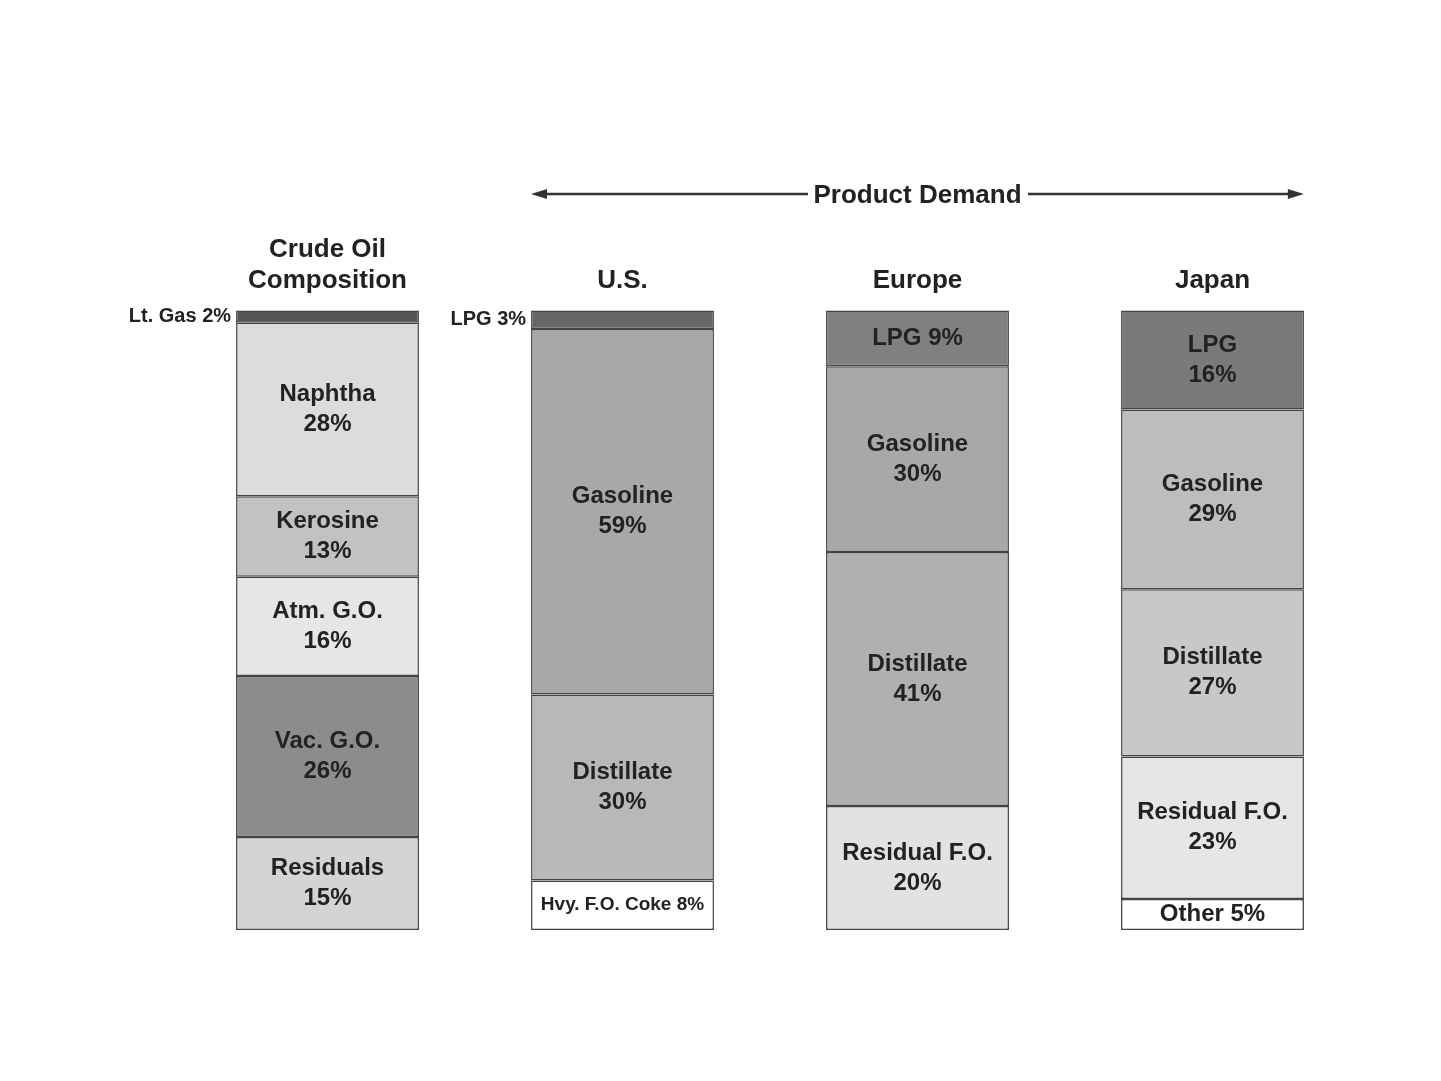 Image resolution: width=1441 pixels, height=1081 pixels. What do you see at coordinates (917, 336) in the screenshot?
I see `text: LPG 9%` at bounding box center [917, 336].